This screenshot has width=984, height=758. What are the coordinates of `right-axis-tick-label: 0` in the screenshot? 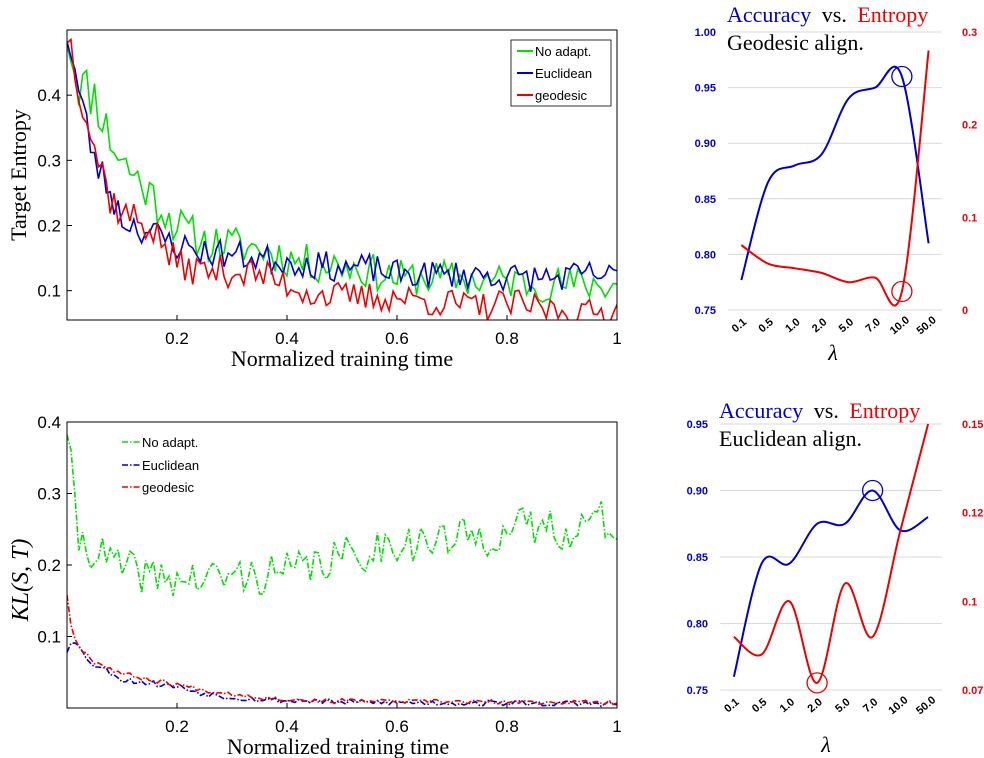 It's located at (965, 311).